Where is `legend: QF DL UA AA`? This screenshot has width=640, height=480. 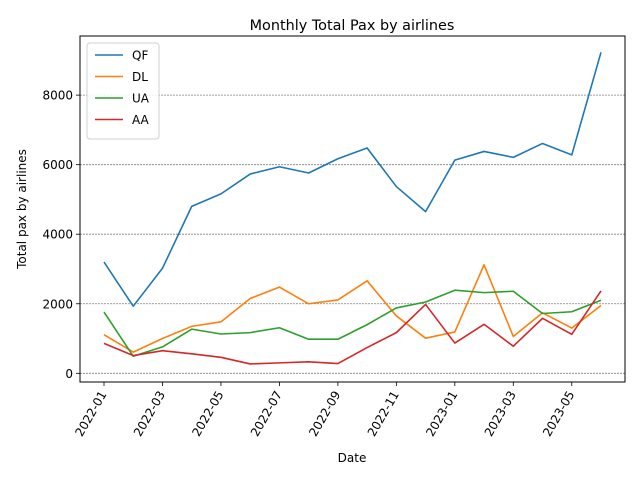 legend: QF DL UA AA is located at coordinates (123, 91).